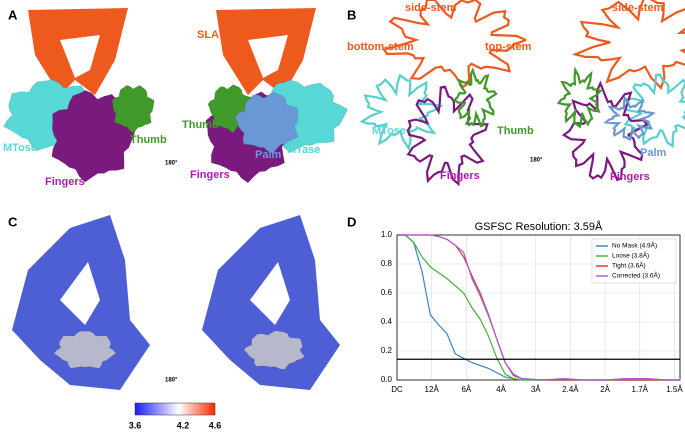  What do you see at coordinates (539, 226) in the screenshot?
I see `chart-title: GSFSC Resolution: 3.59Å` at bounding box center [539, 226].